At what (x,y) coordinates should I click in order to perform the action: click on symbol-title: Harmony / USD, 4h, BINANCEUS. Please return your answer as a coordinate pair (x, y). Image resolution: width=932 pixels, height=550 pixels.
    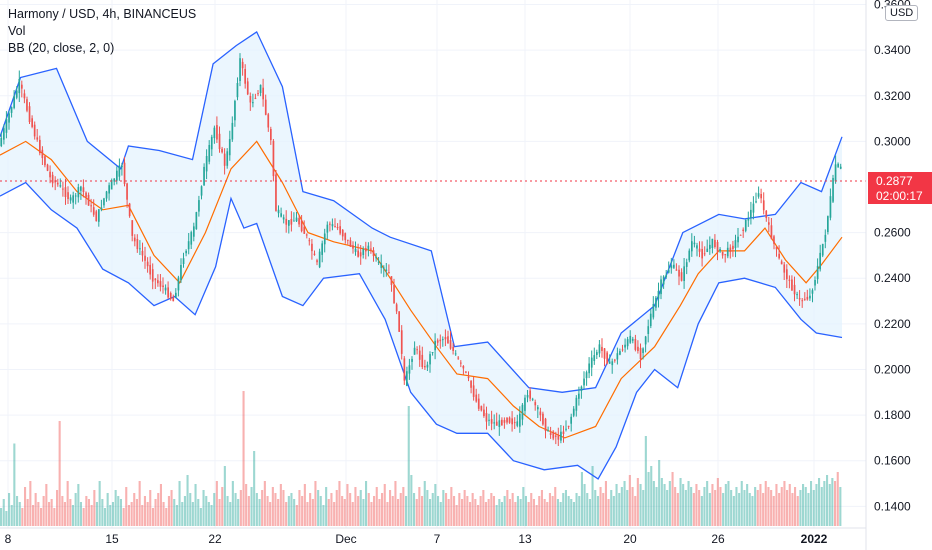
    Looking at the image, I should click on (102, 14).